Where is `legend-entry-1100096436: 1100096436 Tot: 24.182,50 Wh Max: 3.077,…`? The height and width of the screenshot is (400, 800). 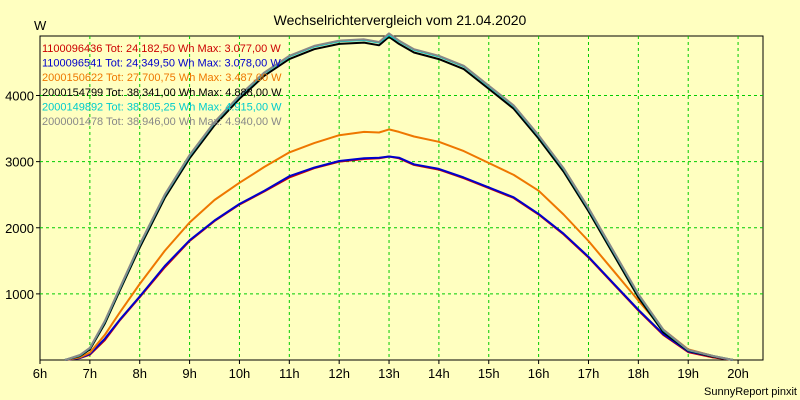 legend-entry-1100096436: 1100096436 Tot: 24.182,50 Wh Max: 3.077,… is located at coordinates (161, 49).